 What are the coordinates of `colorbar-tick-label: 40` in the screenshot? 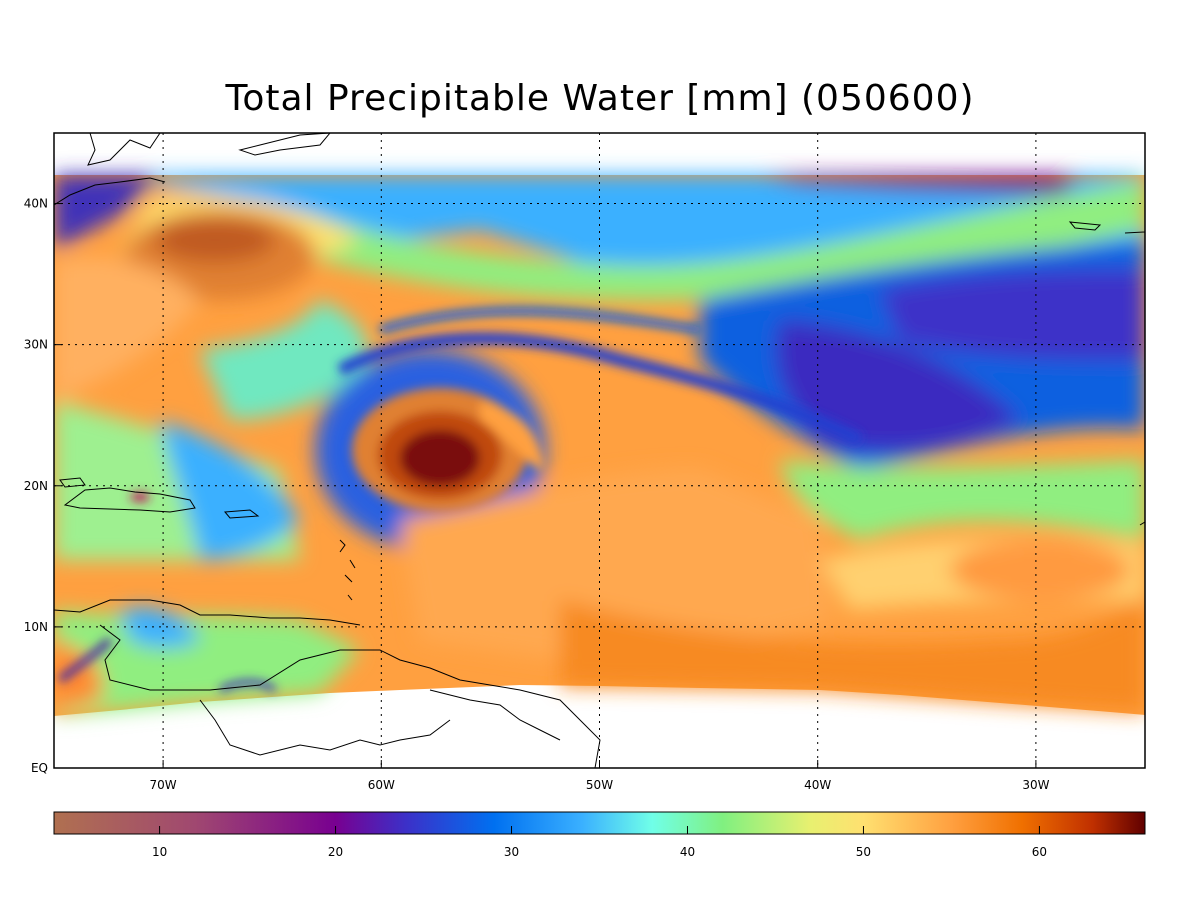 It's located at (687, 852).